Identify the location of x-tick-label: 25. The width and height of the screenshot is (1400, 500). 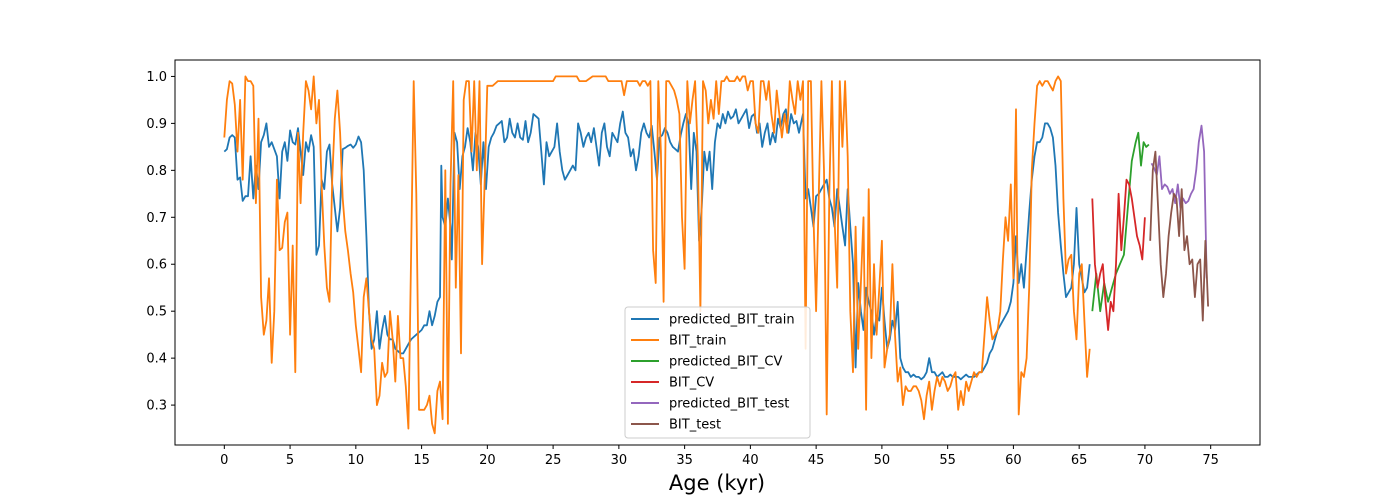
(553, 460).